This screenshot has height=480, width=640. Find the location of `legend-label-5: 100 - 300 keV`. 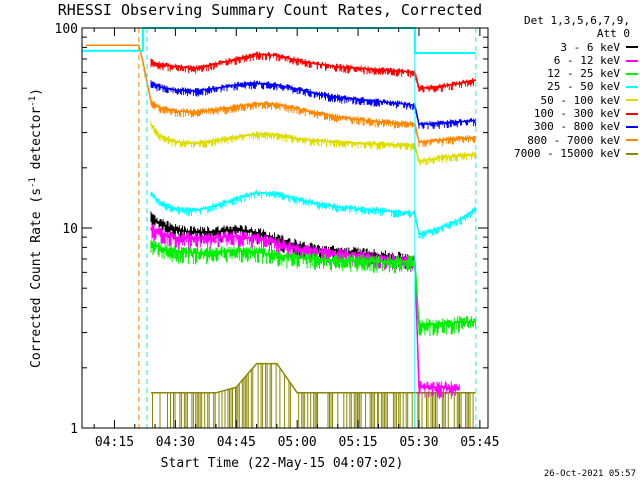

legend-label-5: 100 - 300 keV is located at coordinates (576, 114).